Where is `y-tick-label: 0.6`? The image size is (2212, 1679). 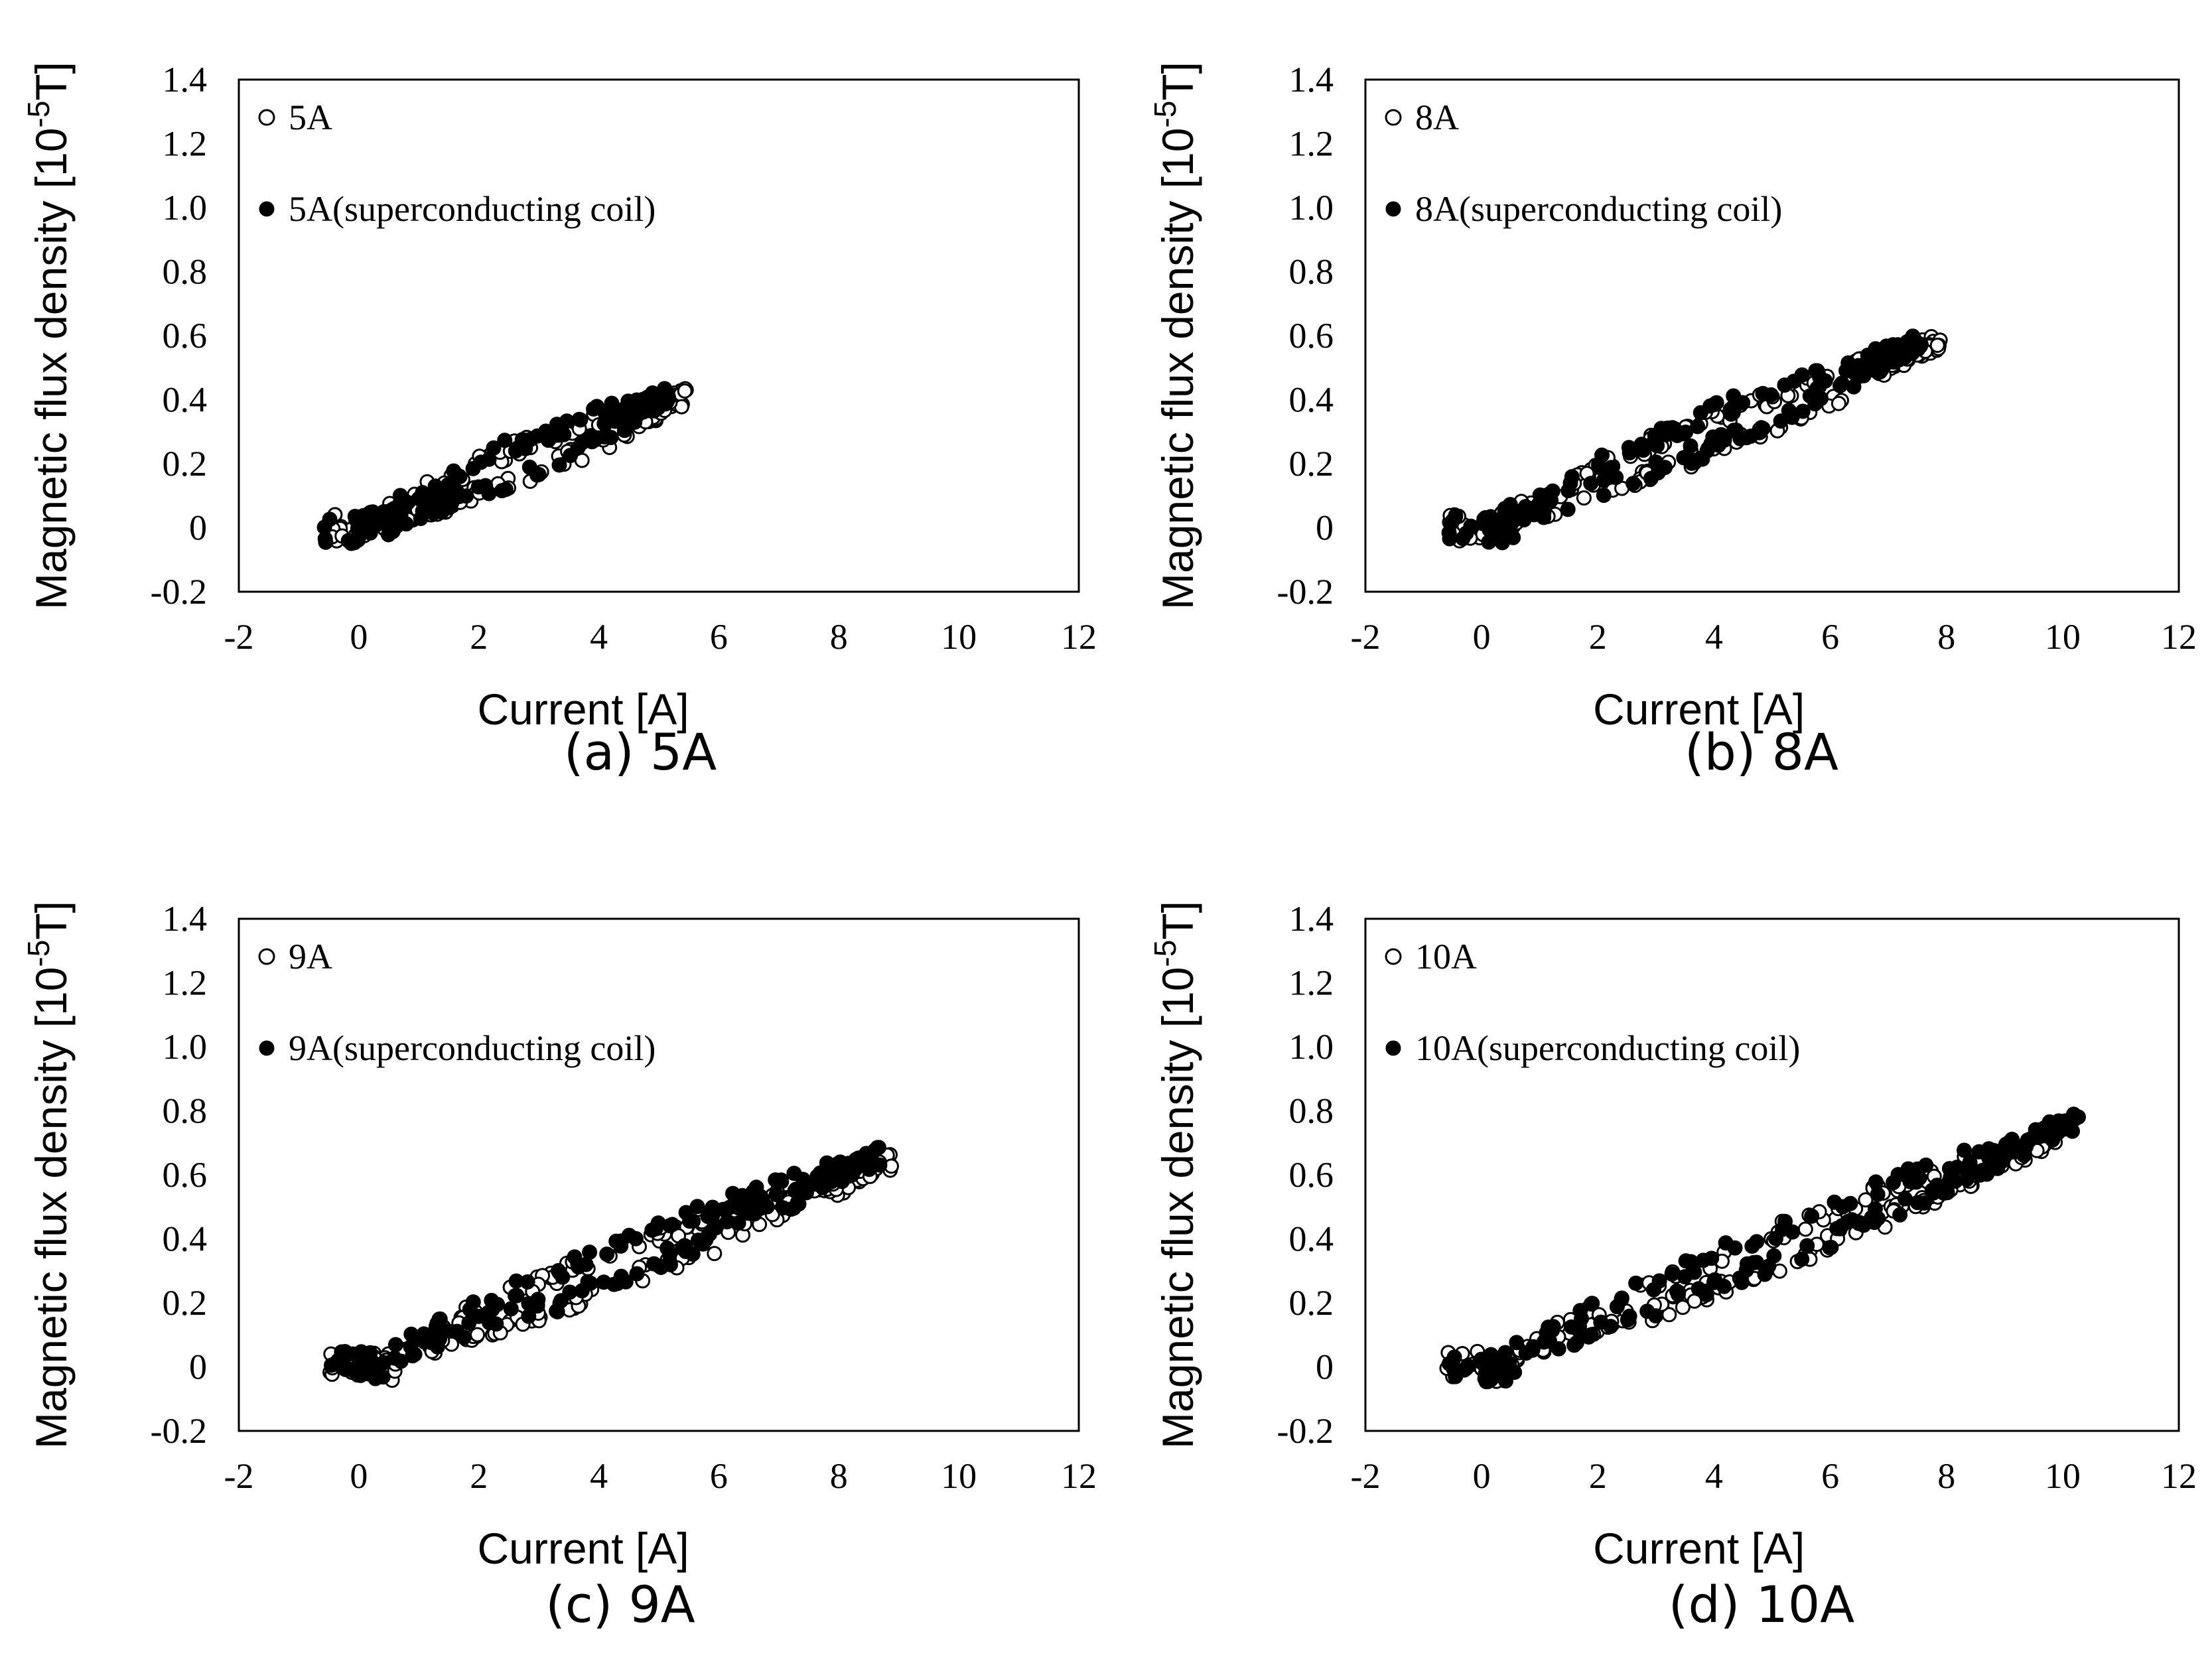 y-tick-label: 0.6 is located at coordinates (185, 1175).